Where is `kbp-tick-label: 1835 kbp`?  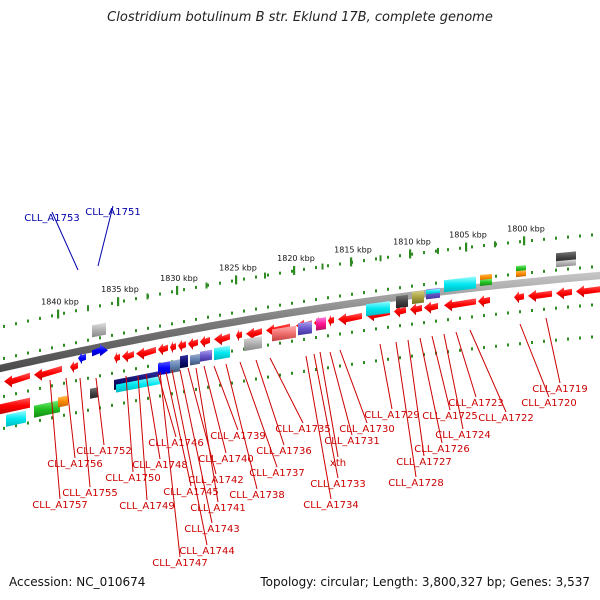
kbp-tick-label: 1835 kbp is located at coordinates (120, 289).